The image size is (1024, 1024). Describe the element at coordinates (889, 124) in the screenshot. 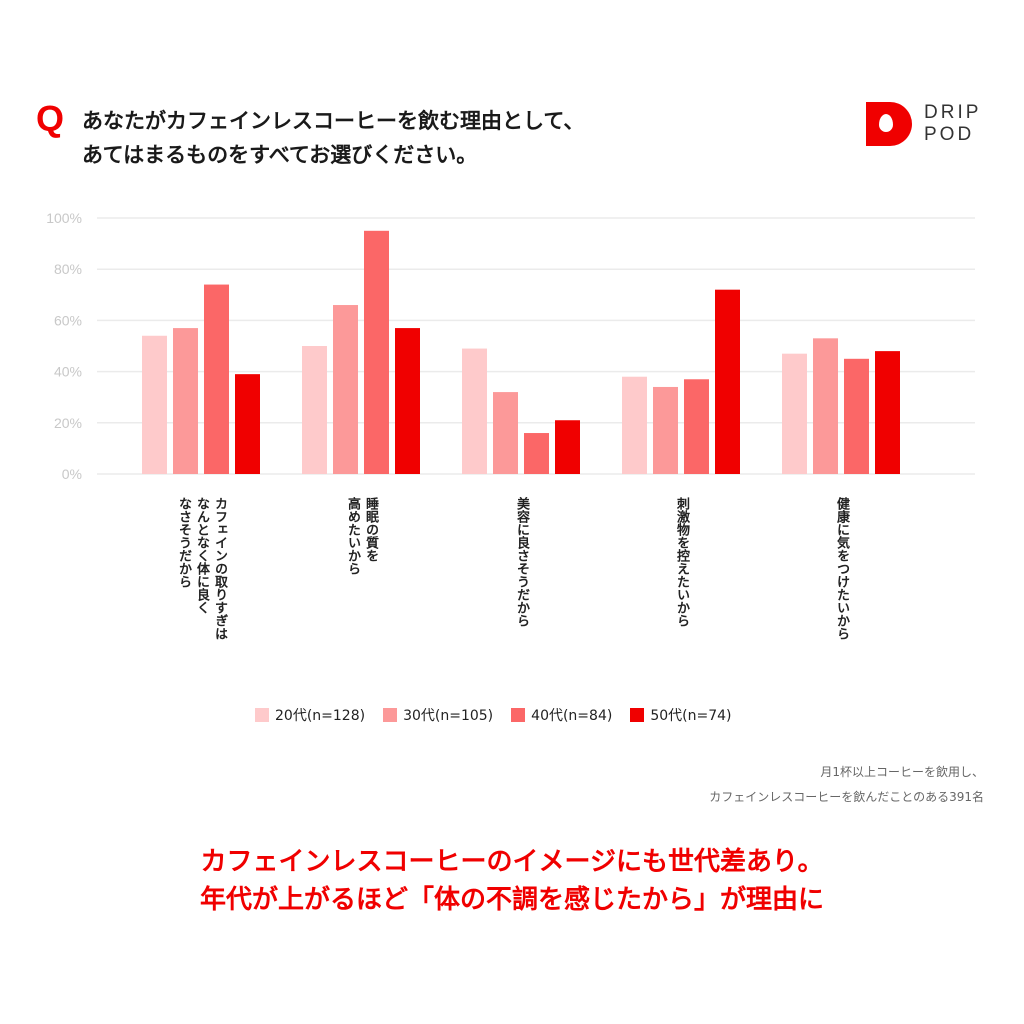

I see `drip-logo-icon` at that location.